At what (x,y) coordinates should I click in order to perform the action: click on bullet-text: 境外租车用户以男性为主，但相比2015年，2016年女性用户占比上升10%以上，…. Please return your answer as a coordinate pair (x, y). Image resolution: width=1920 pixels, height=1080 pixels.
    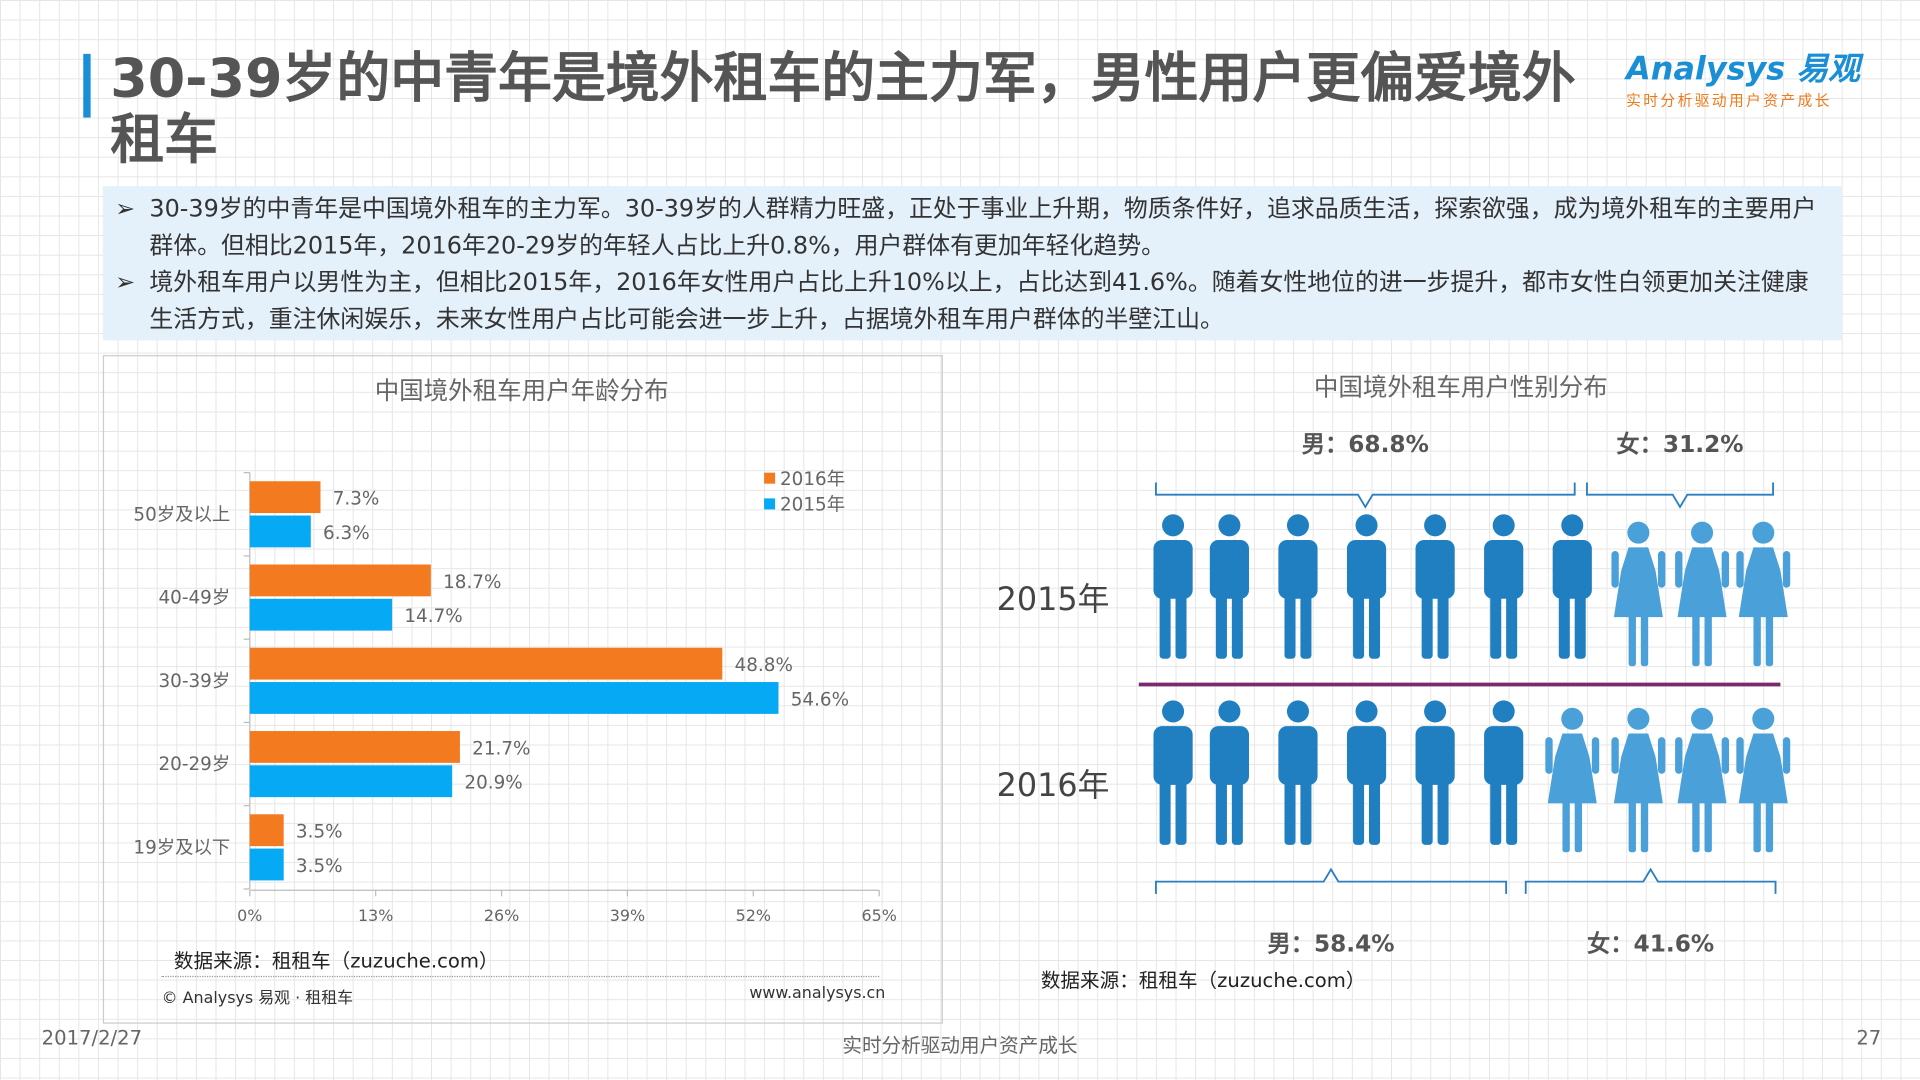
    Looking at the image, I should click on (979, 301).